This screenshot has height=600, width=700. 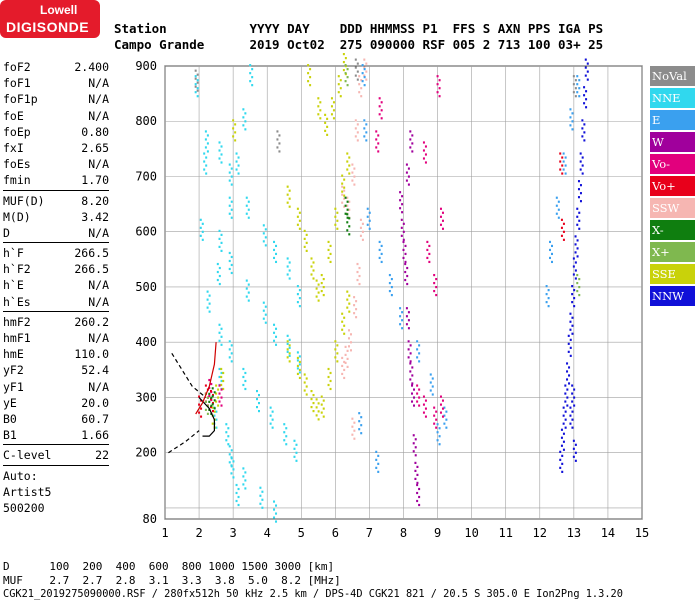 I want to click on param-label: B1, so click(x=10, y=435).